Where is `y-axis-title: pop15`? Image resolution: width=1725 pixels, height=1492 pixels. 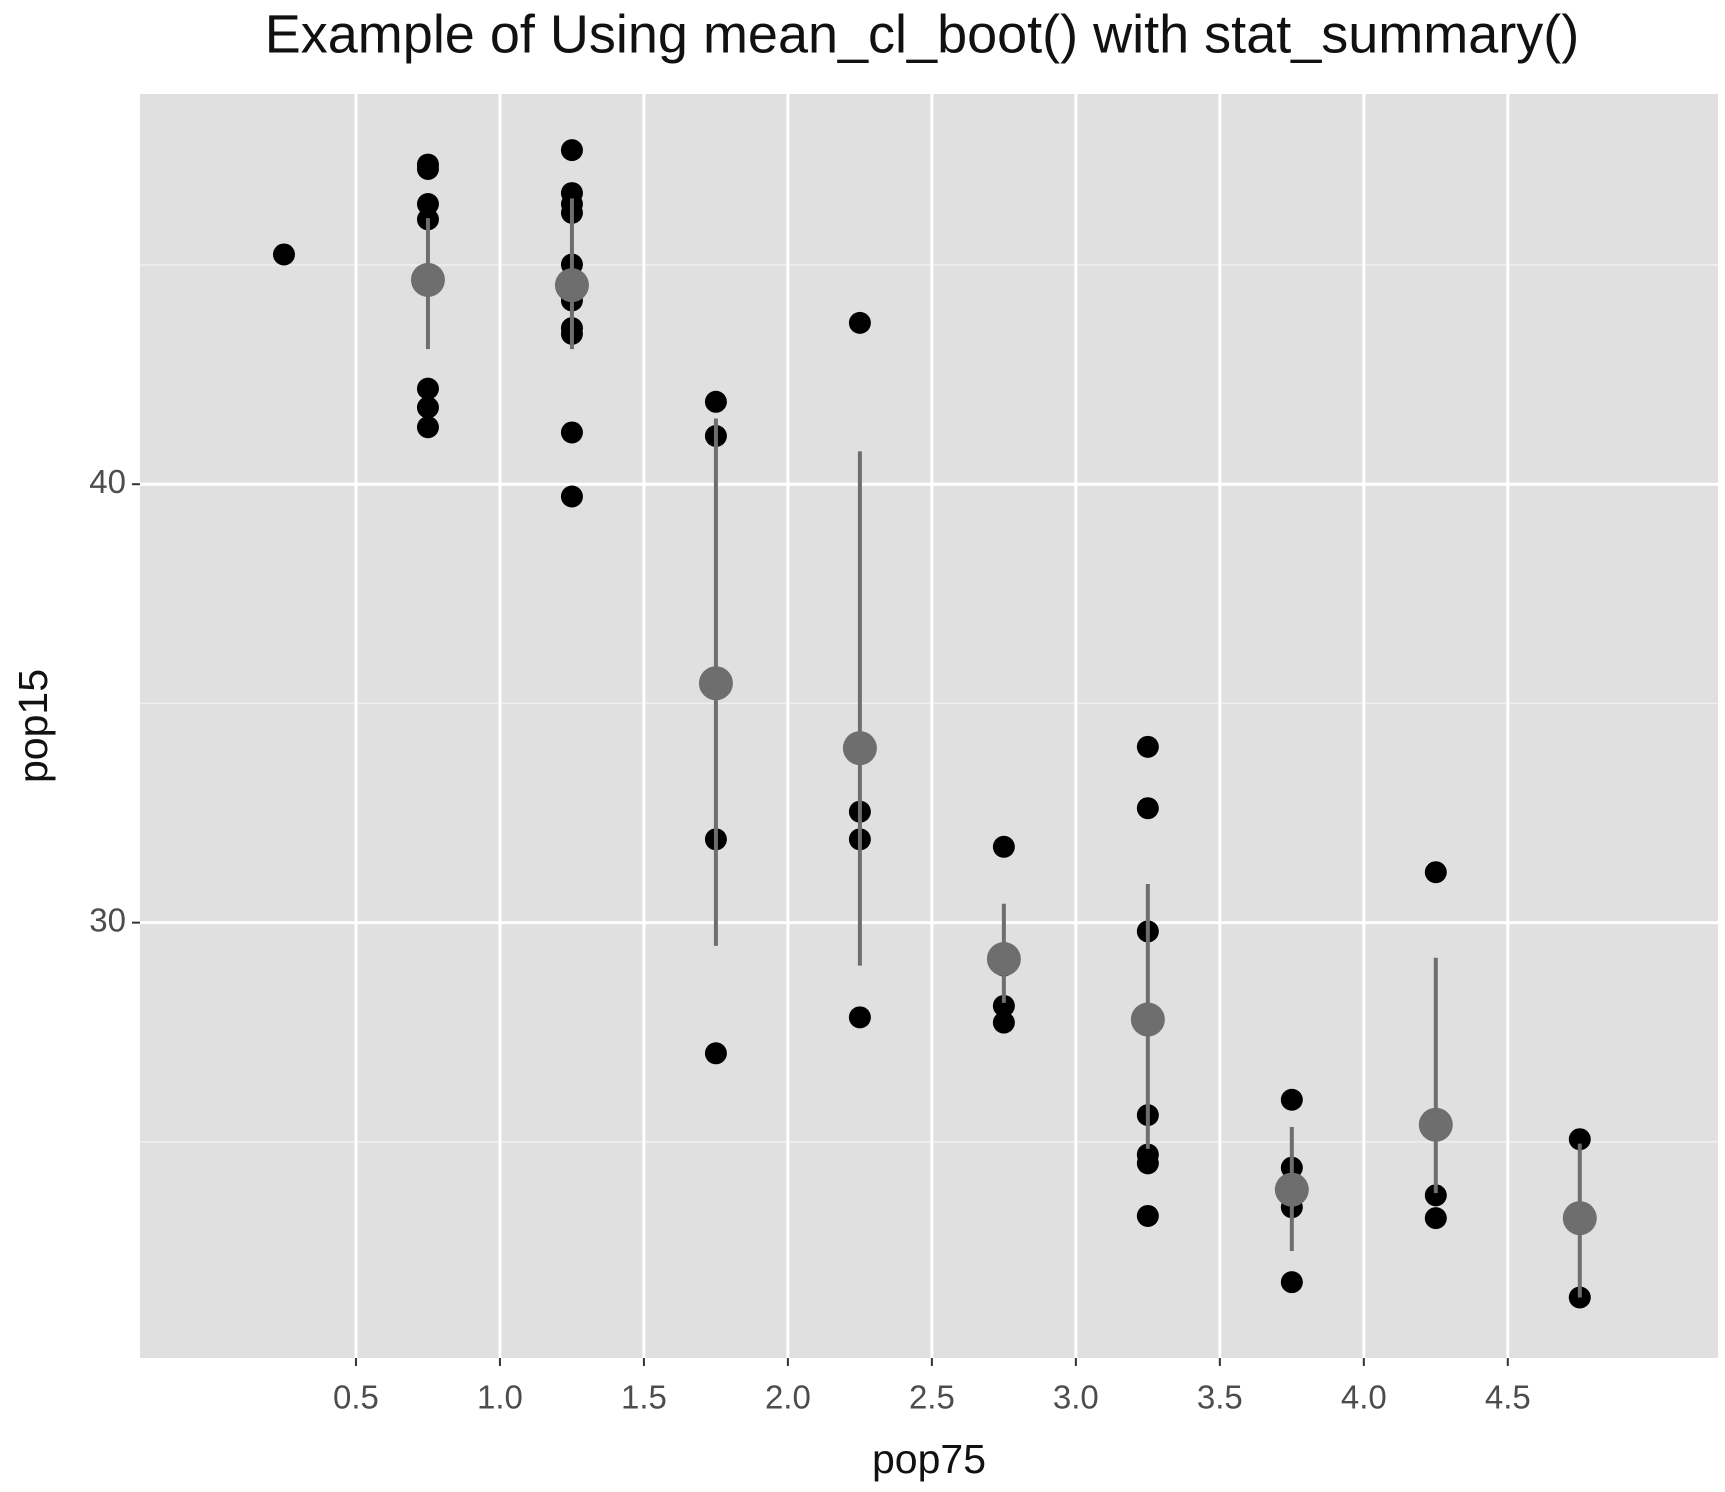
y-axis-title: pop15 is located at coordinates (33, 726).